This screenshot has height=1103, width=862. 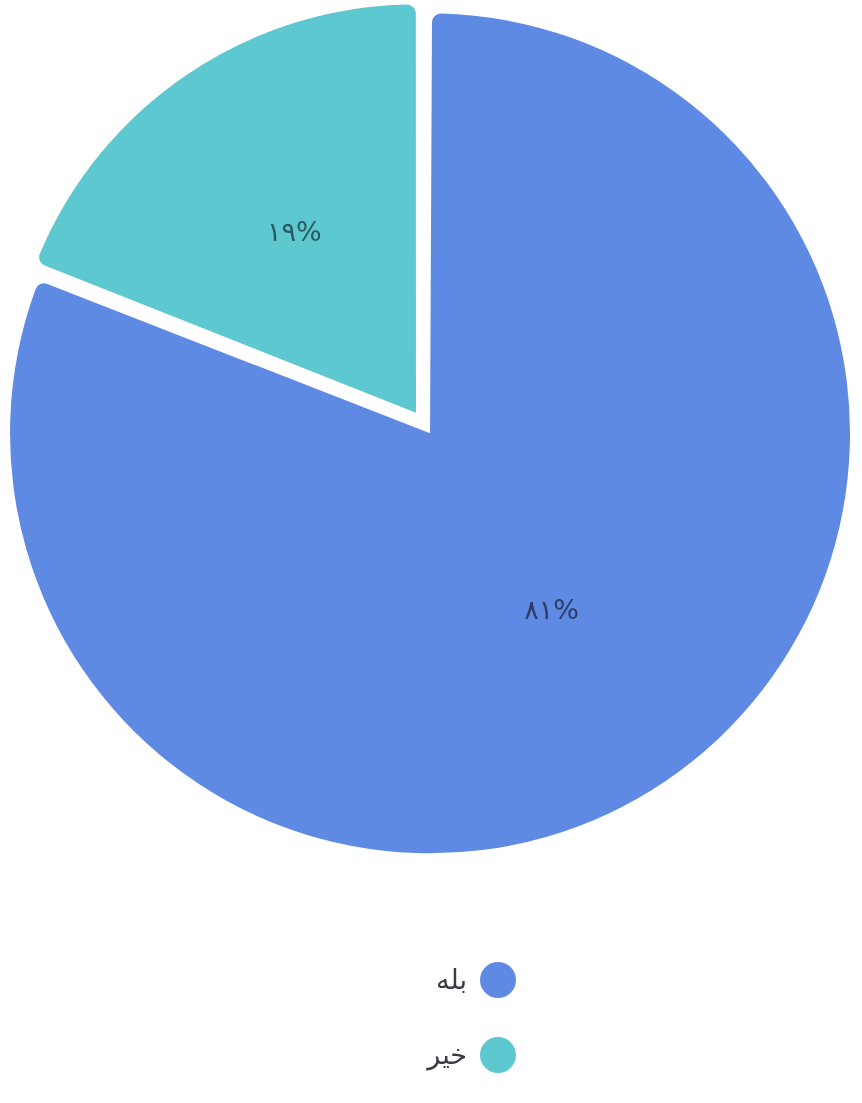 I want to click on data-label: ۸۱%, so click(x=551, y=610).